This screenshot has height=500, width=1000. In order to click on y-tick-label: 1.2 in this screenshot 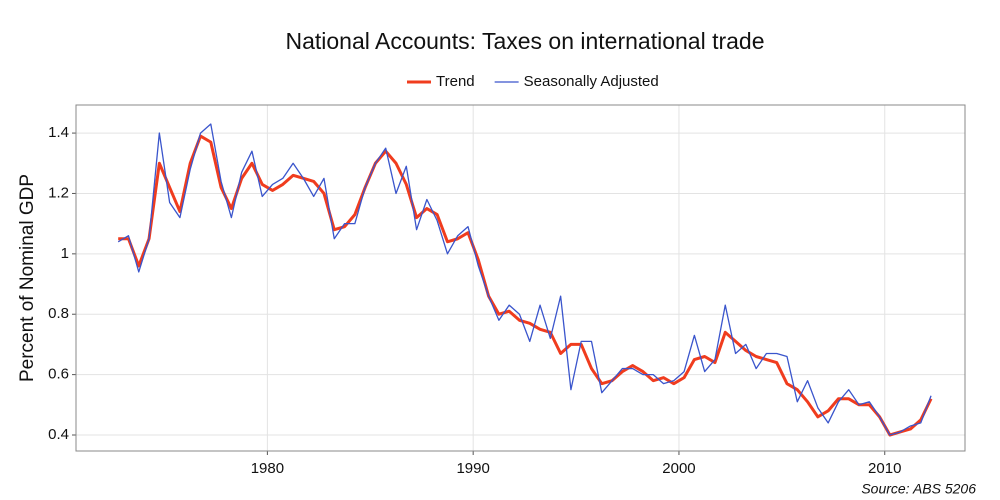, I will do `click(58, 192)`.